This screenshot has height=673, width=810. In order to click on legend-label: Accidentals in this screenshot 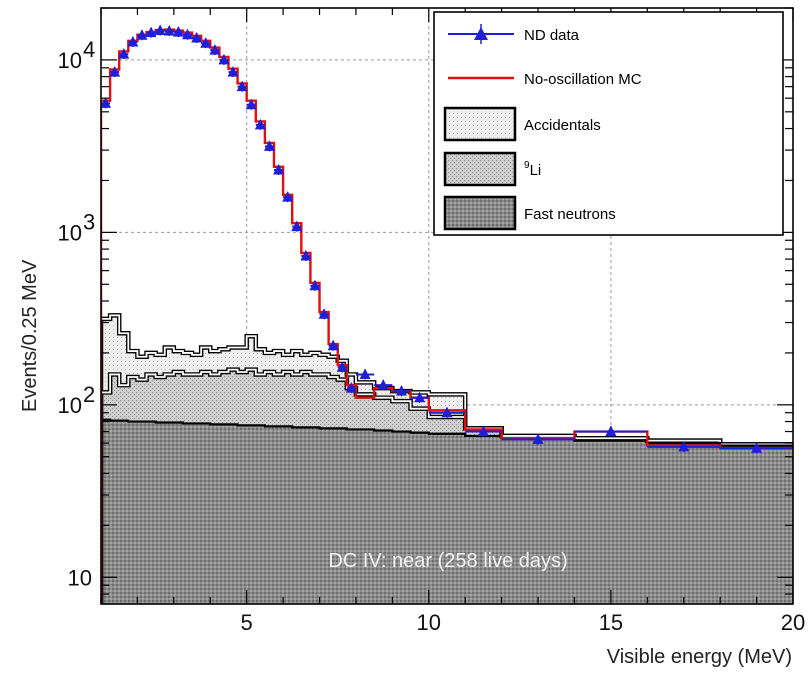, I will do `click(562, 125)`.